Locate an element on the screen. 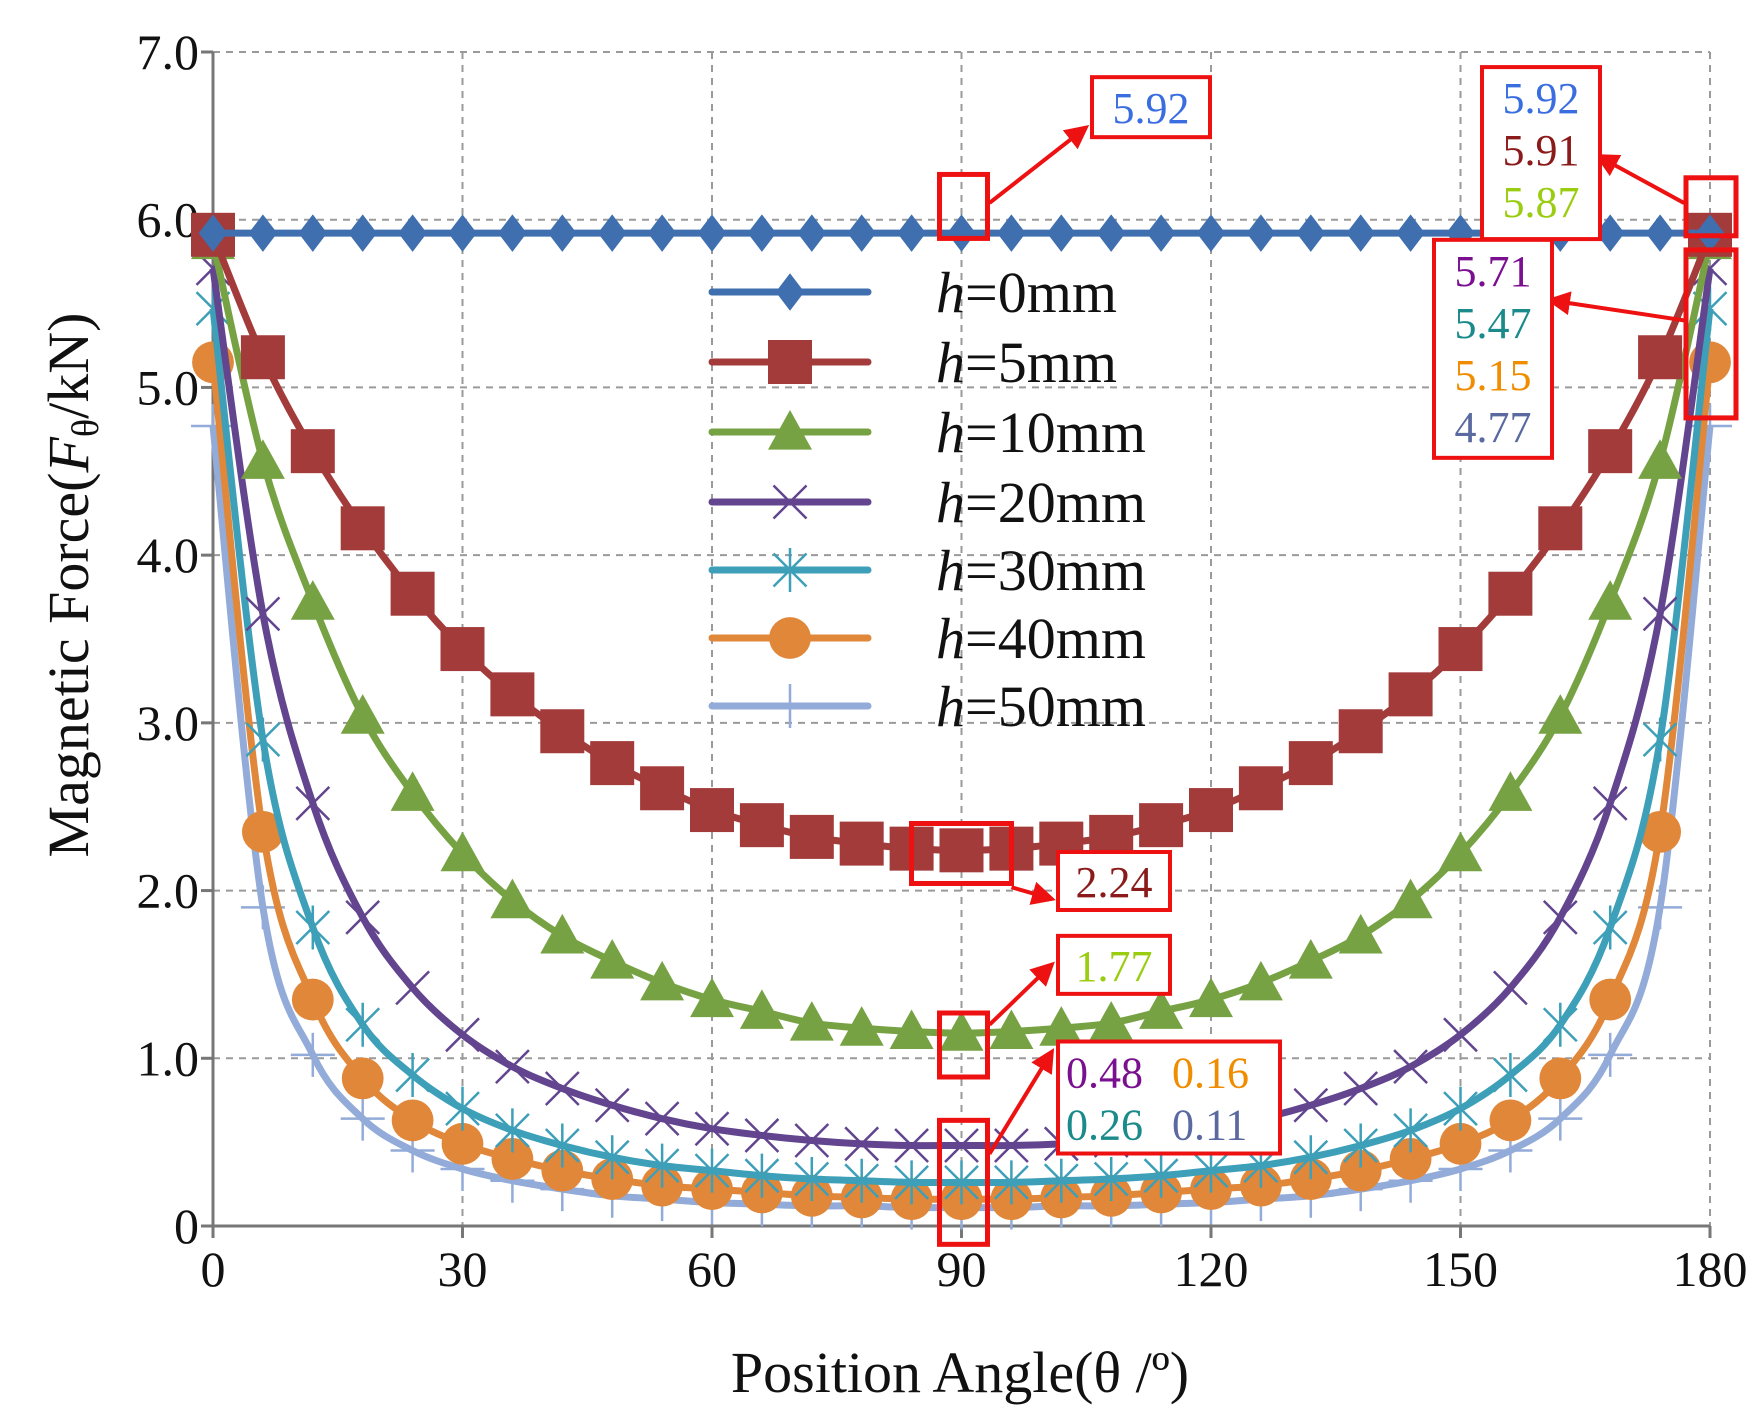 The width and height of the screenshot is (1760, 1425). annotation-value: 5.47 is located at coordinates (1493, 323).